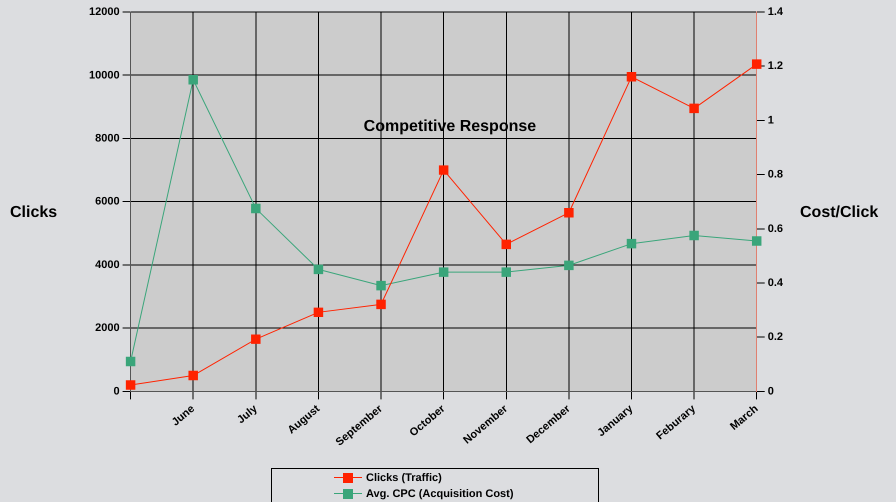 This screenshot has height=502, width=896. What do you see at coordinates (839, 213) in the screenshot?
I see `y2-axis-title: Cost/Click` at bounding box center [839, 213].